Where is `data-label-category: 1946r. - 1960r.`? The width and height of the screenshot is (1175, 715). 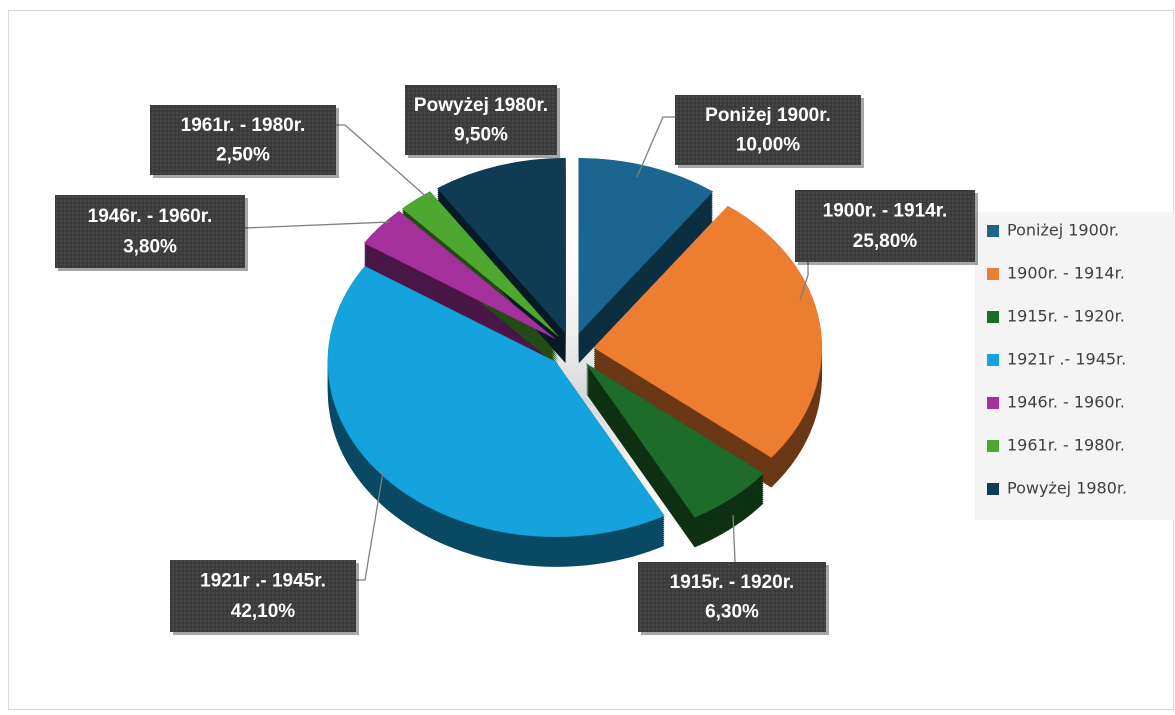 data-label-category: 1946r. - 1960r. is located at coordinates (150, 216).